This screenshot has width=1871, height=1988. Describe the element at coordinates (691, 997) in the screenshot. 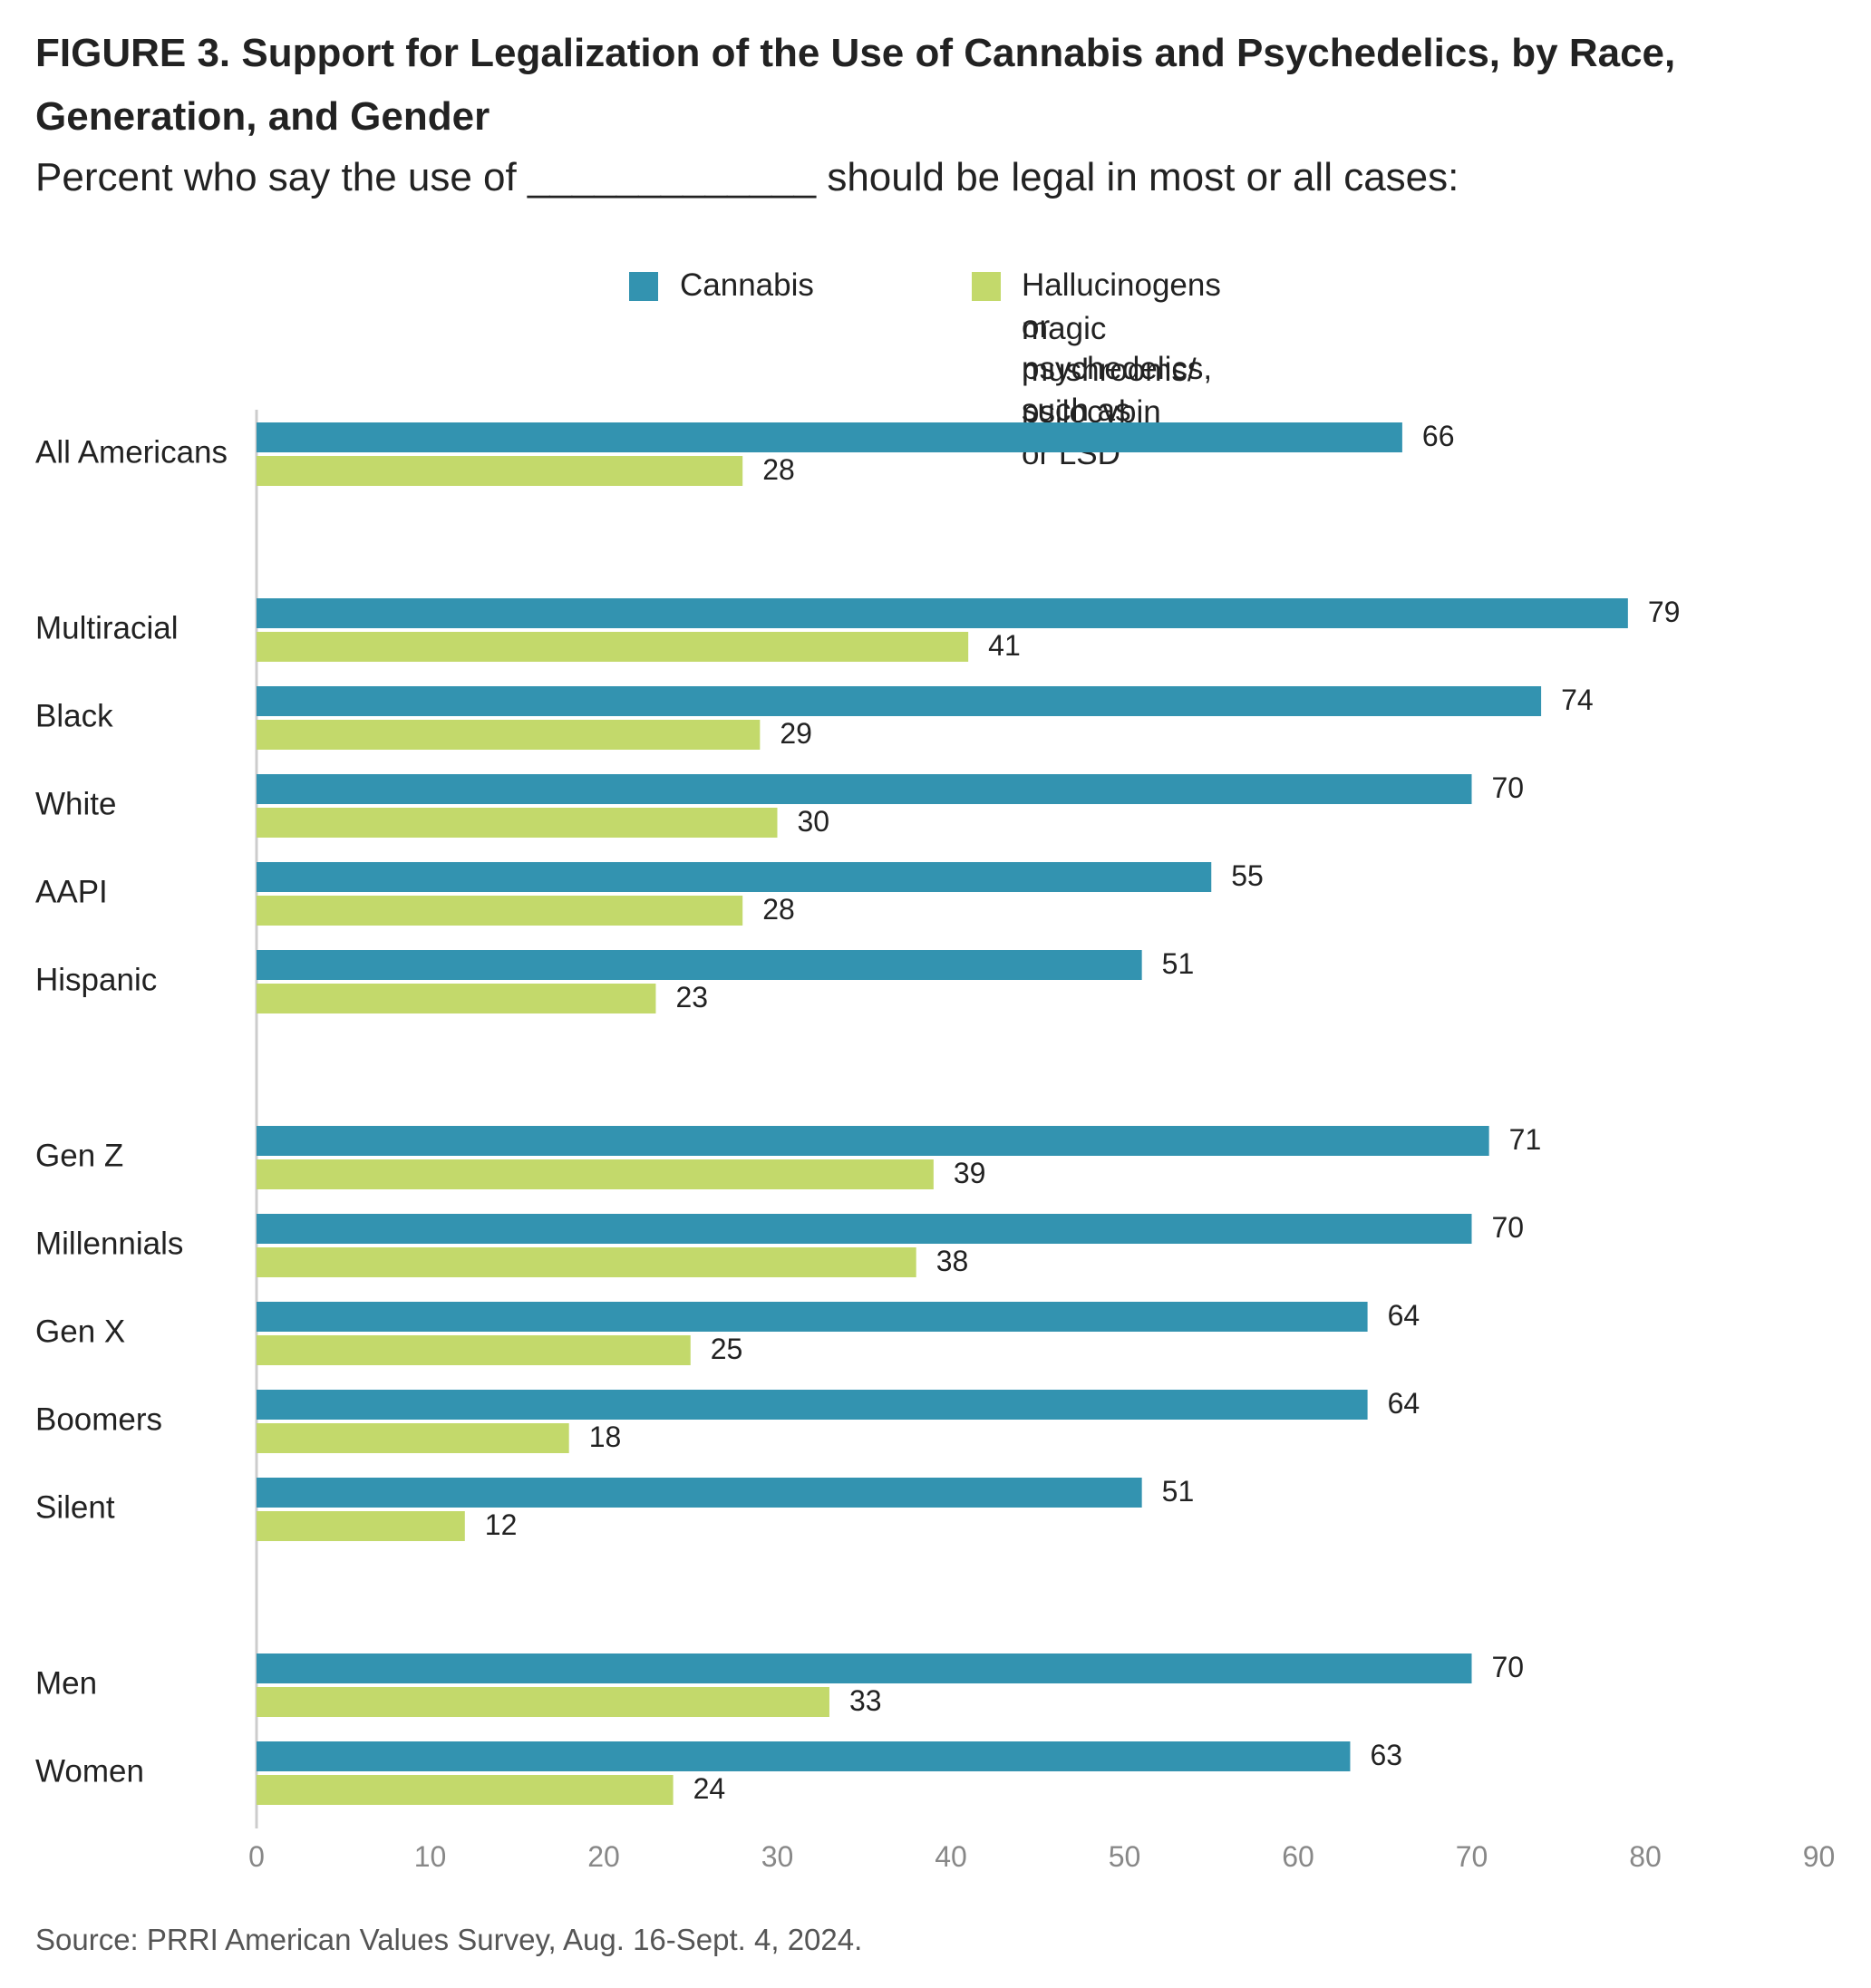

I see `data-label-psychedelics-hispanic: 23` at that location.